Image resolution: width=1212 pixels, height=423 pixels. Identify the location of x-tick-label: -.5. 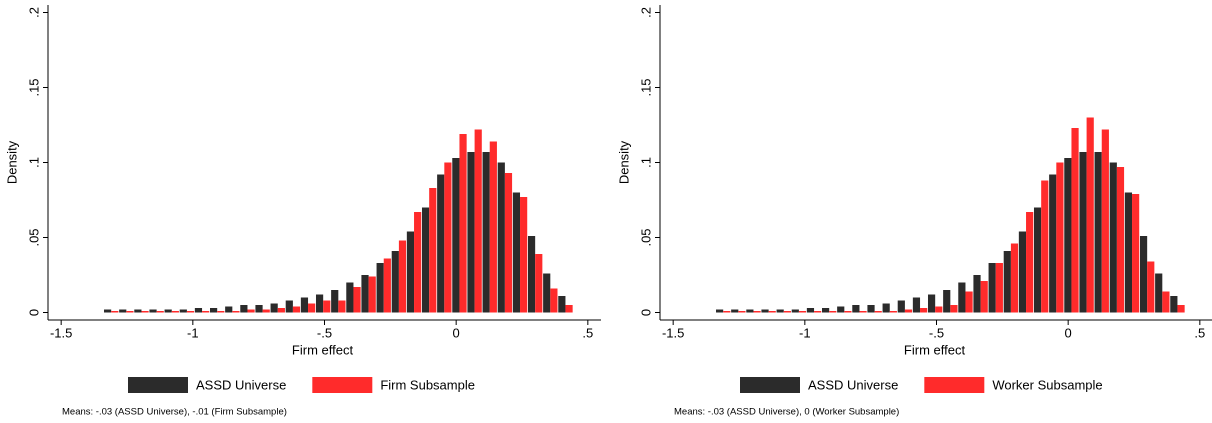
(936, 332).